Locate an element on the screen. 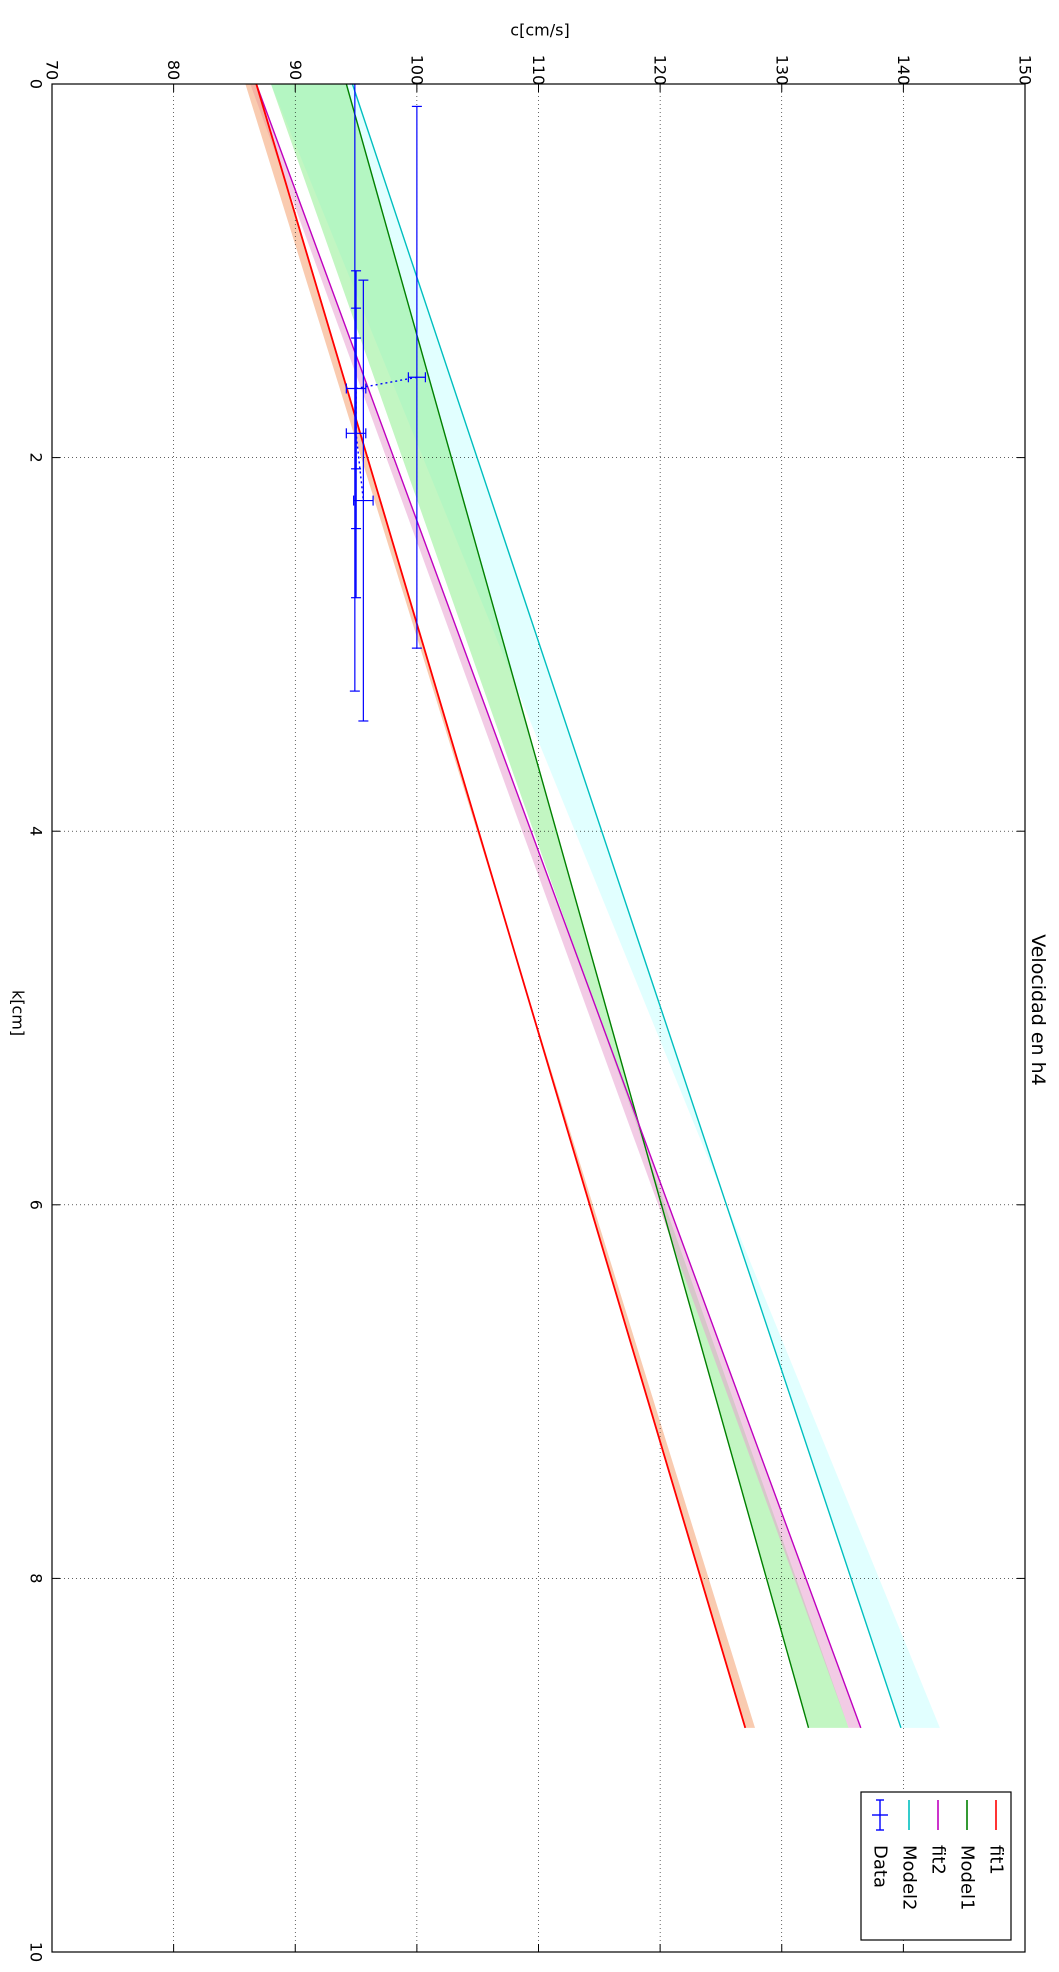 The width and height of the screenshot is (1059, 1972). legend: fit1 Model1 fit2 Model2 Data is located at coordinates (936, 1866).